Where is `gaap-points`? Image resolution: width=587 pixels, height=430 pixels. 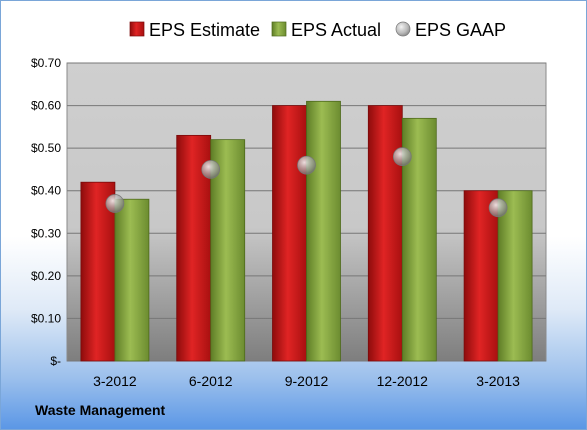 gaap-points is located at coordinates (306, 182).